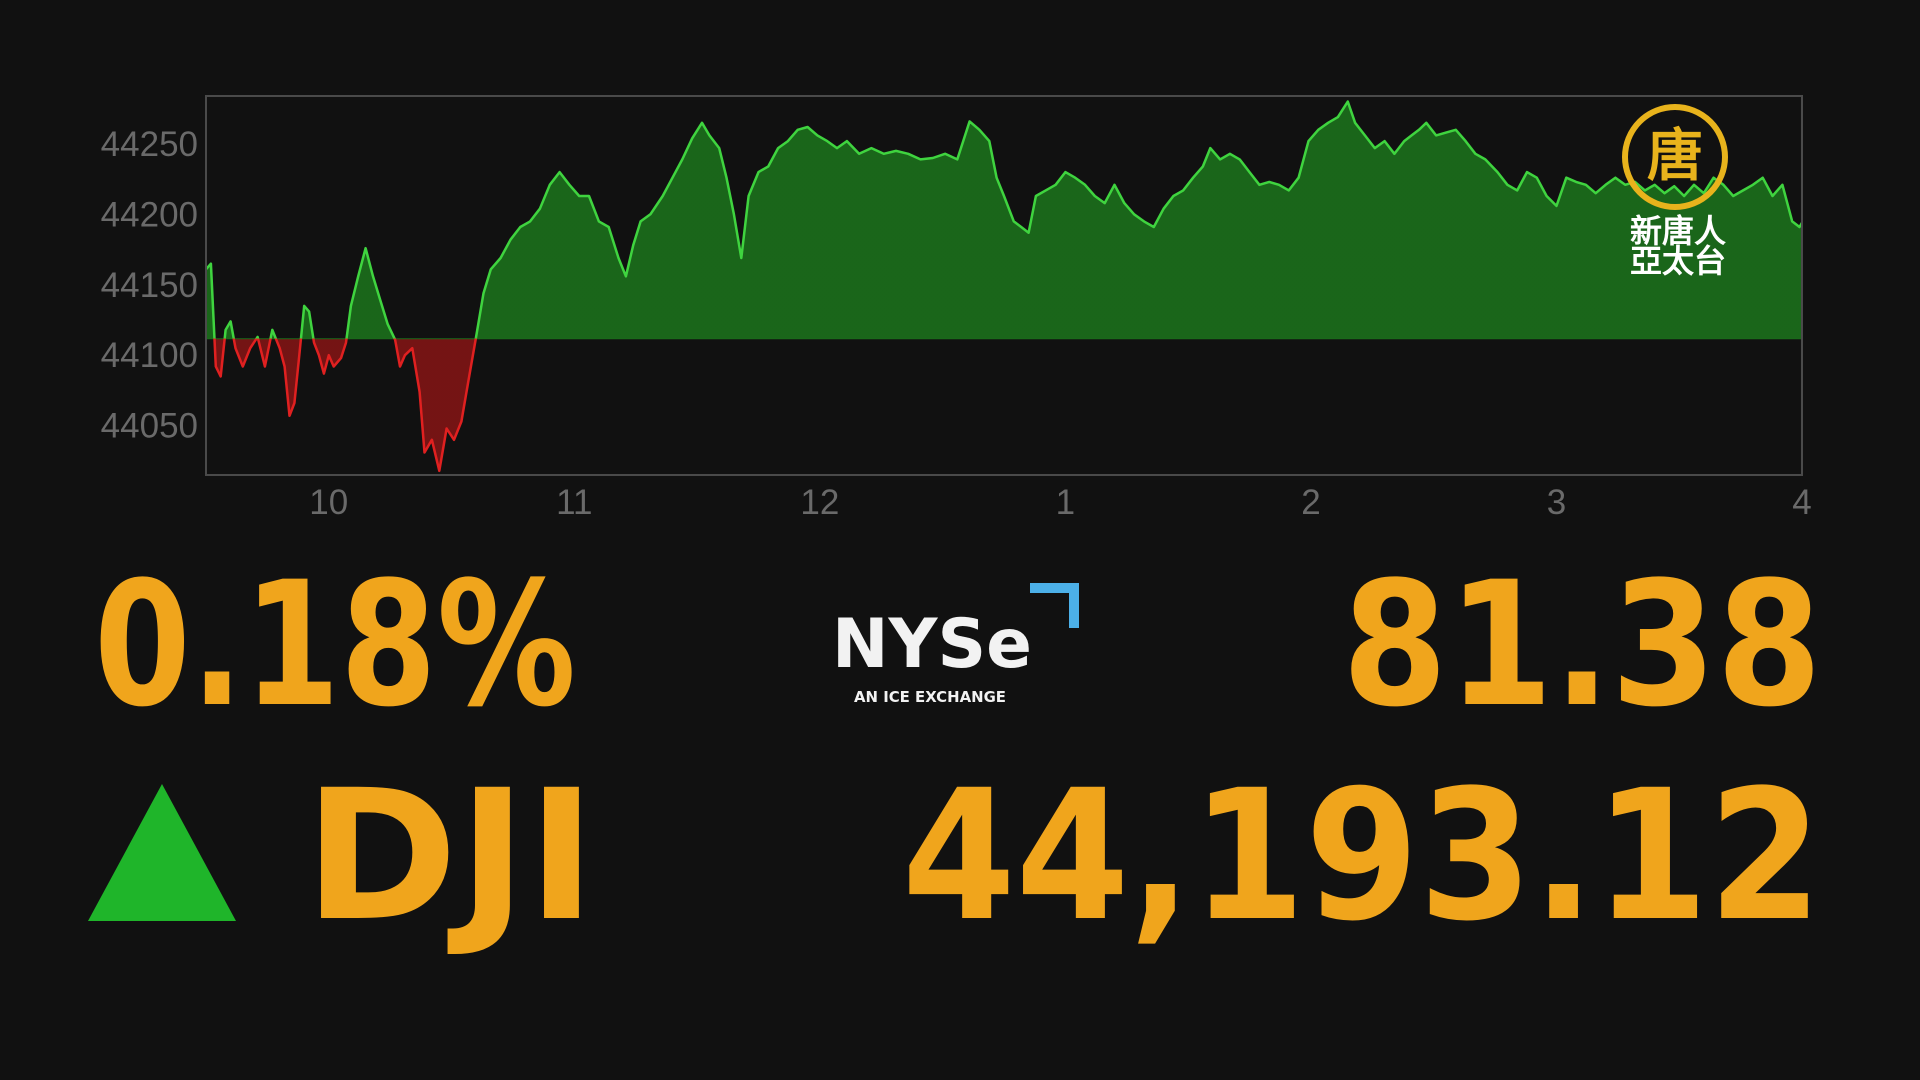 This screenshot has width=1920, height=1080. Describe the element at coordinates (335, 644) in the screenshot. I see `change-percent: 0.18%` at that location.